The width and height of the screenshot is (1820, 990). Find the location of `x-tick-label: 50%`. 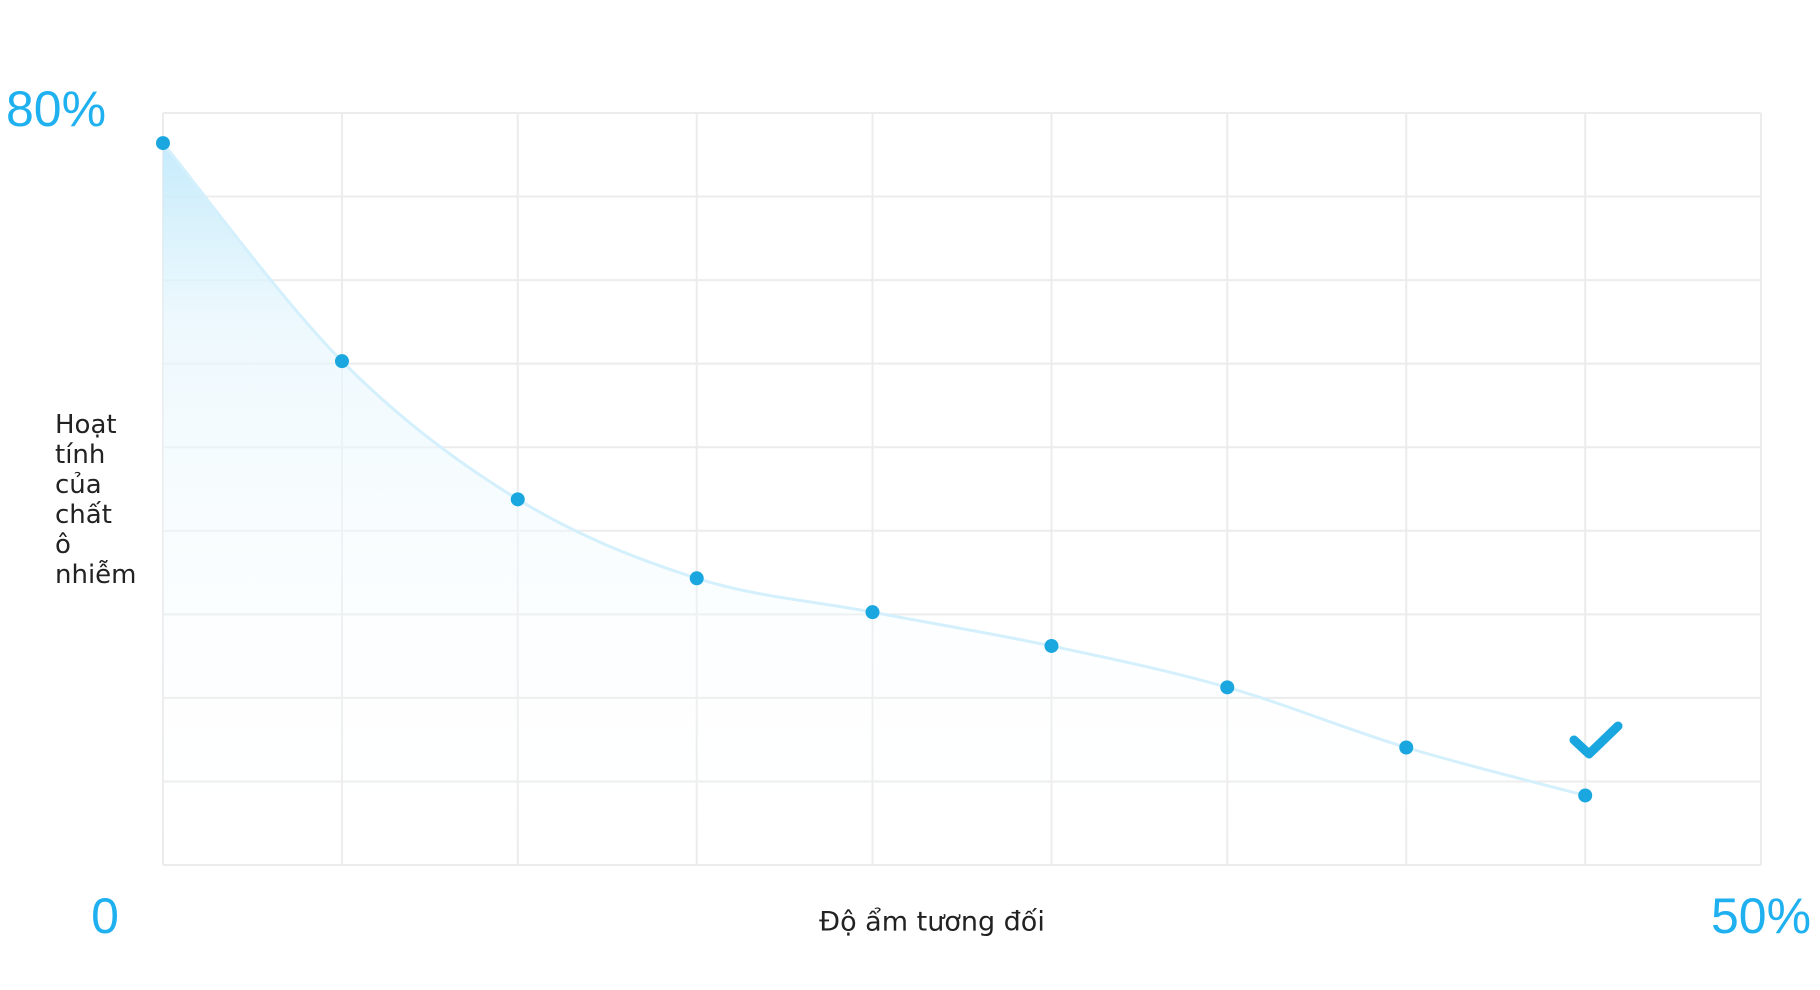

x-tick-label: 50% is located at coordinates (1761, 916).